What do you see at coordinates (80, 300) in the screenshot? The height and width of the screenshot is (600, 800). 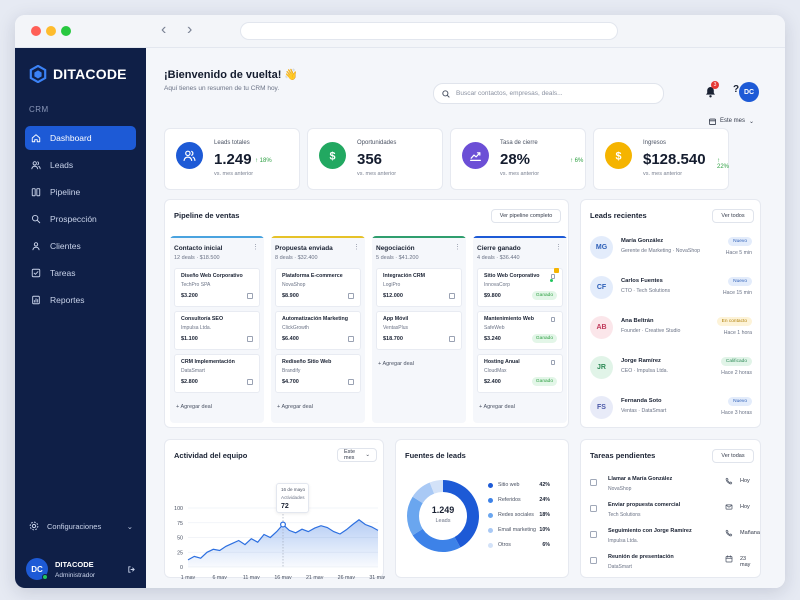 I see `sidebar-item-reportes: Reportes` at bounding box center [80, 300].